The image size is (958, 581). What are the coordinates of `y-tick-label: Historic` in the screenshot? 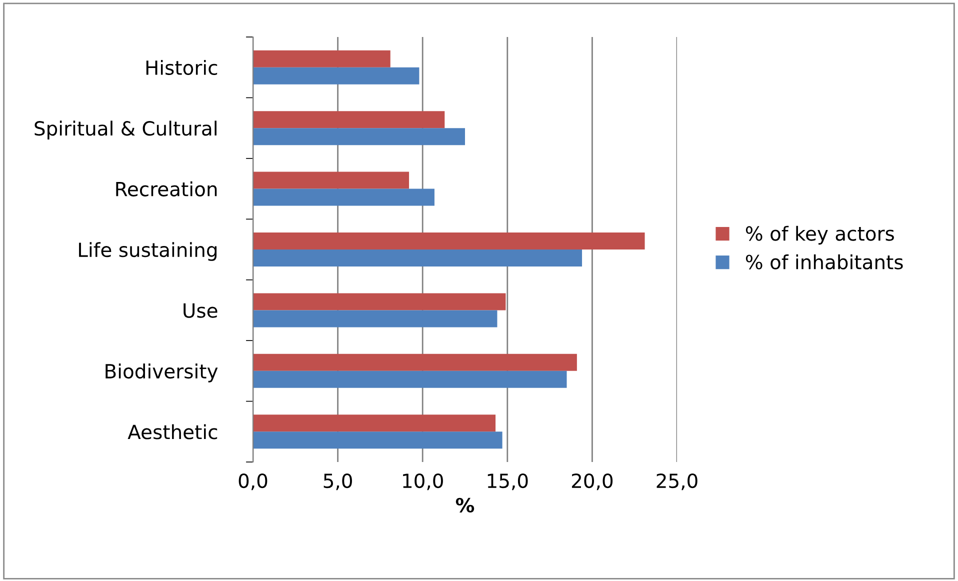 It's located at (182, 68).